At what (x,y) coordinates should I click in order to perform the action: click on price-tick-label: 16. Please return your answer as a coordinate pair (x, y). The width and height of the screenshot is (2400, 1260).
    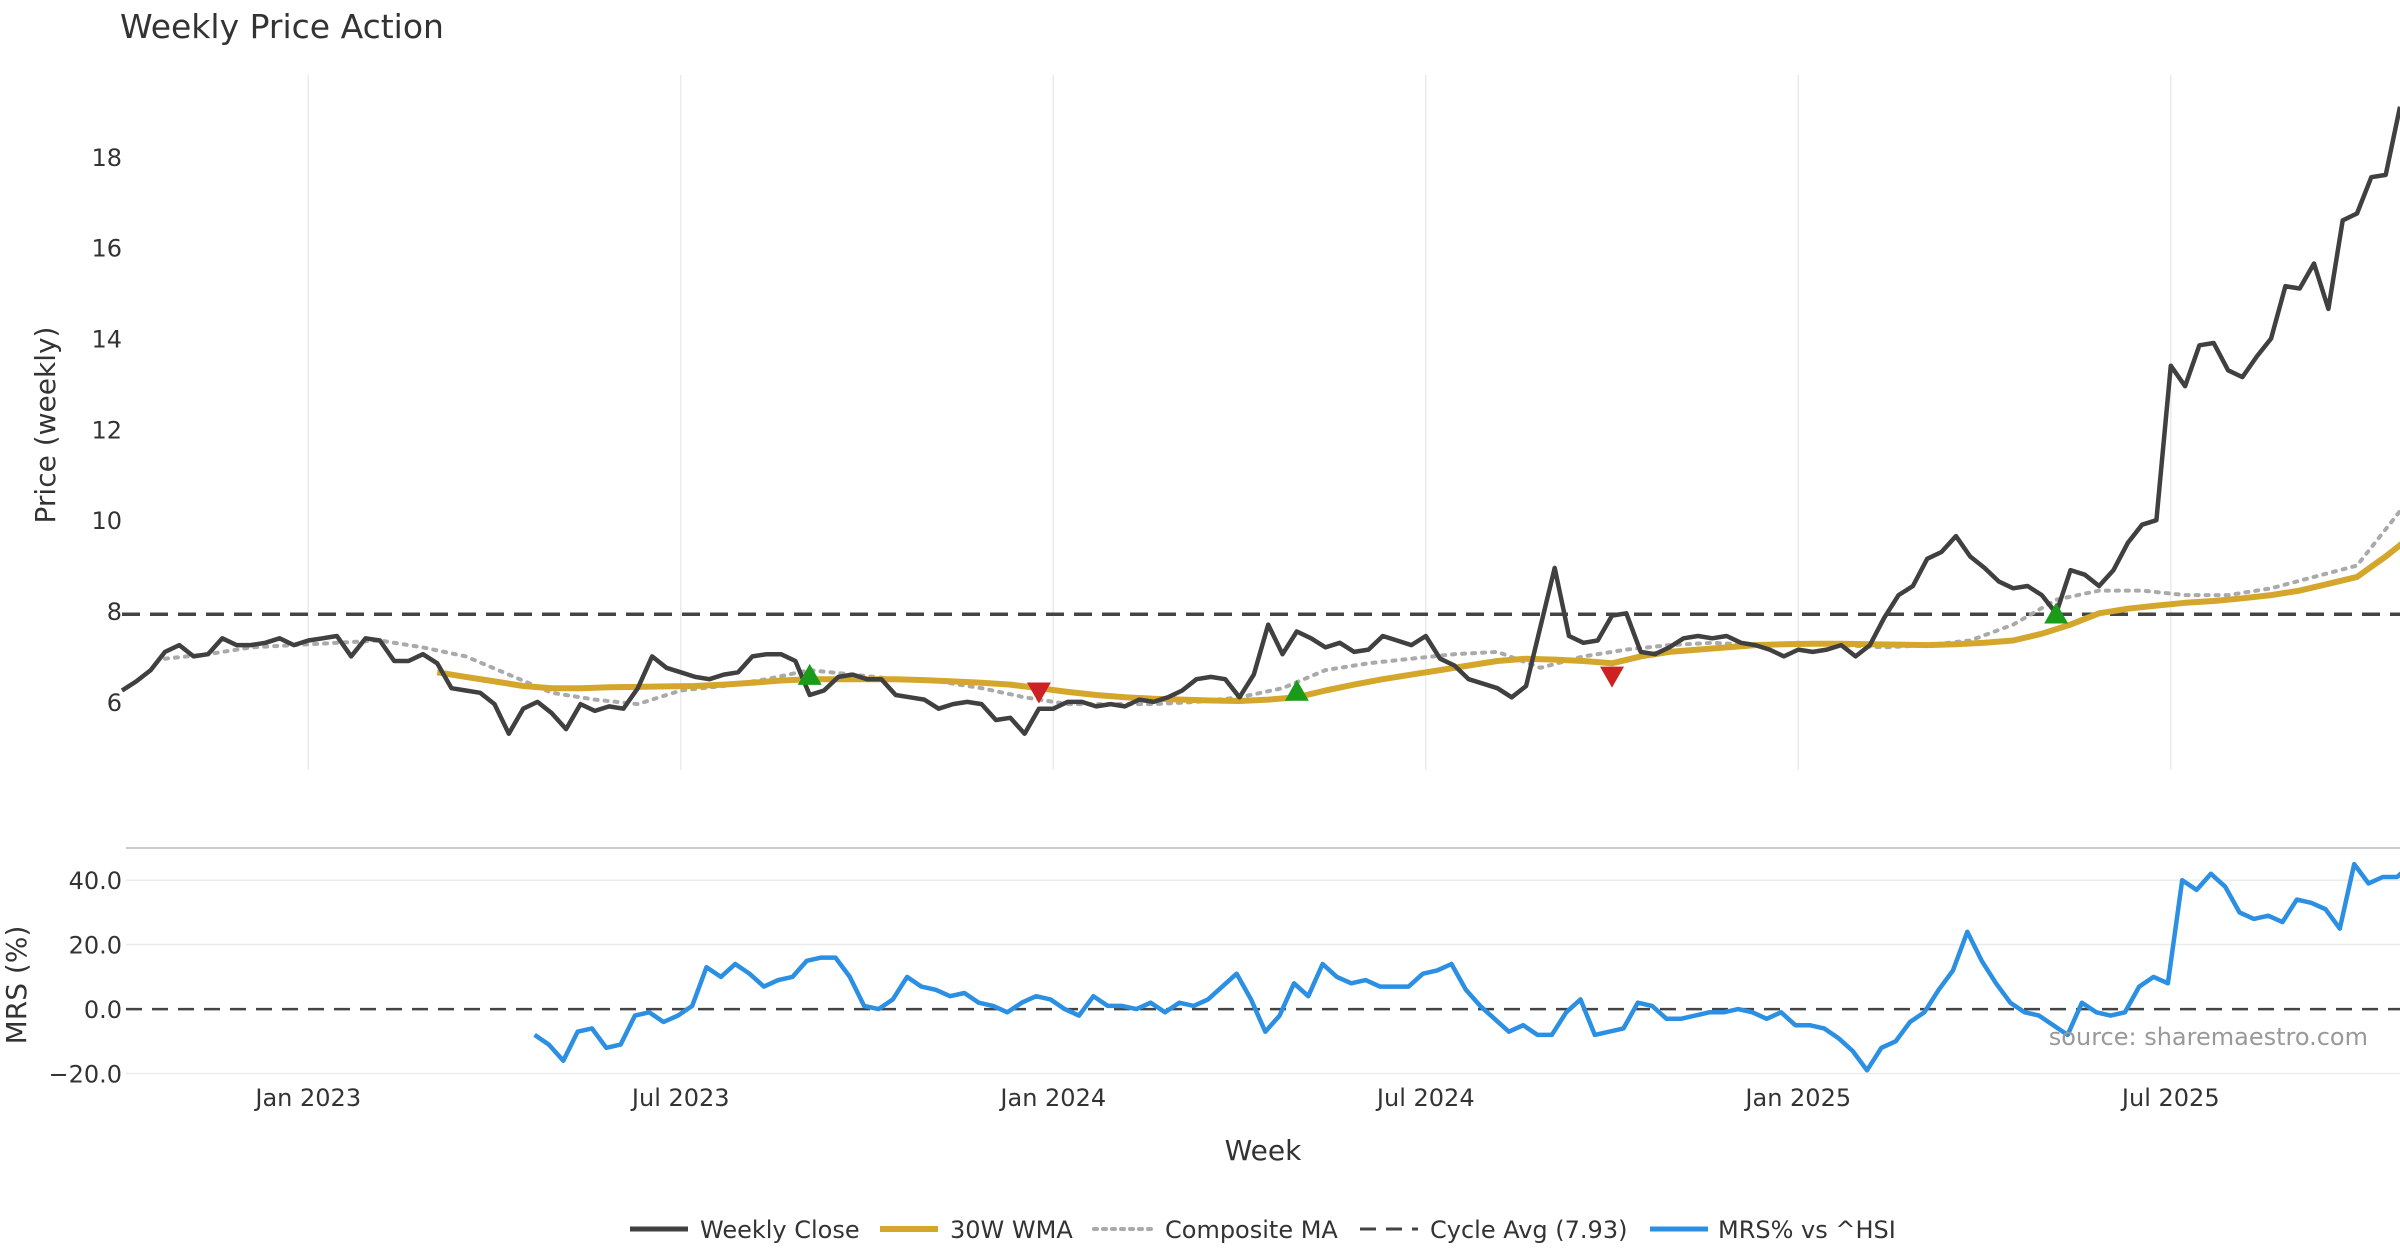
    Looking at the image, I should click on (106, 249).